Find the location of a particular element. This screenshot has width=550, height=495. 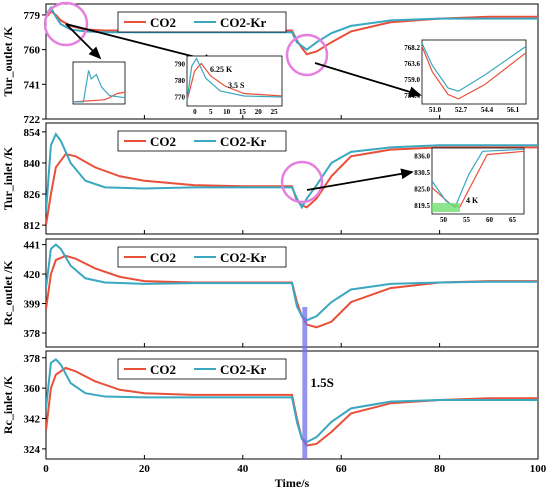

y-axis-title: Tur_inlet /K is located at coordinates (8, 178).